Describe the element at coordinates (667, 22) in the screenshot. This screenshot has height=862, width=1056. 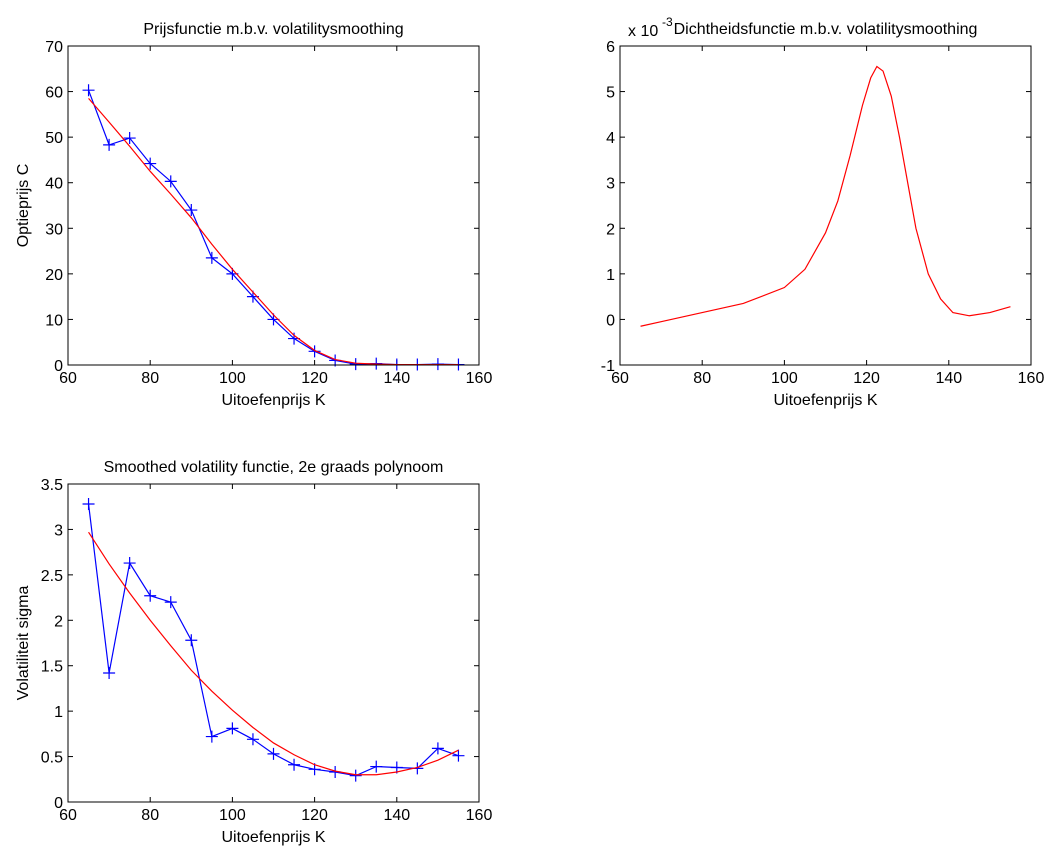
I see `y-multiplier-power: -3` at that location.